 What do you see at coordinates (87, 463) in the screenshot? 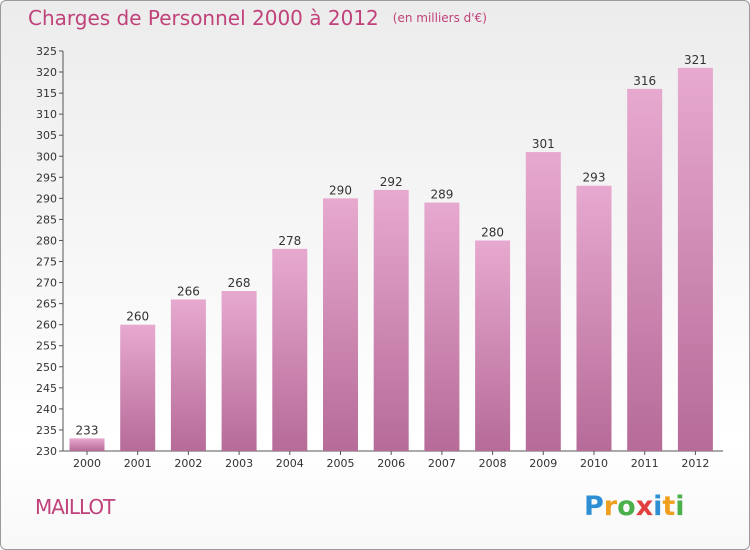
I see `x-tick-label: 2000` at bounding box center [87, 463].